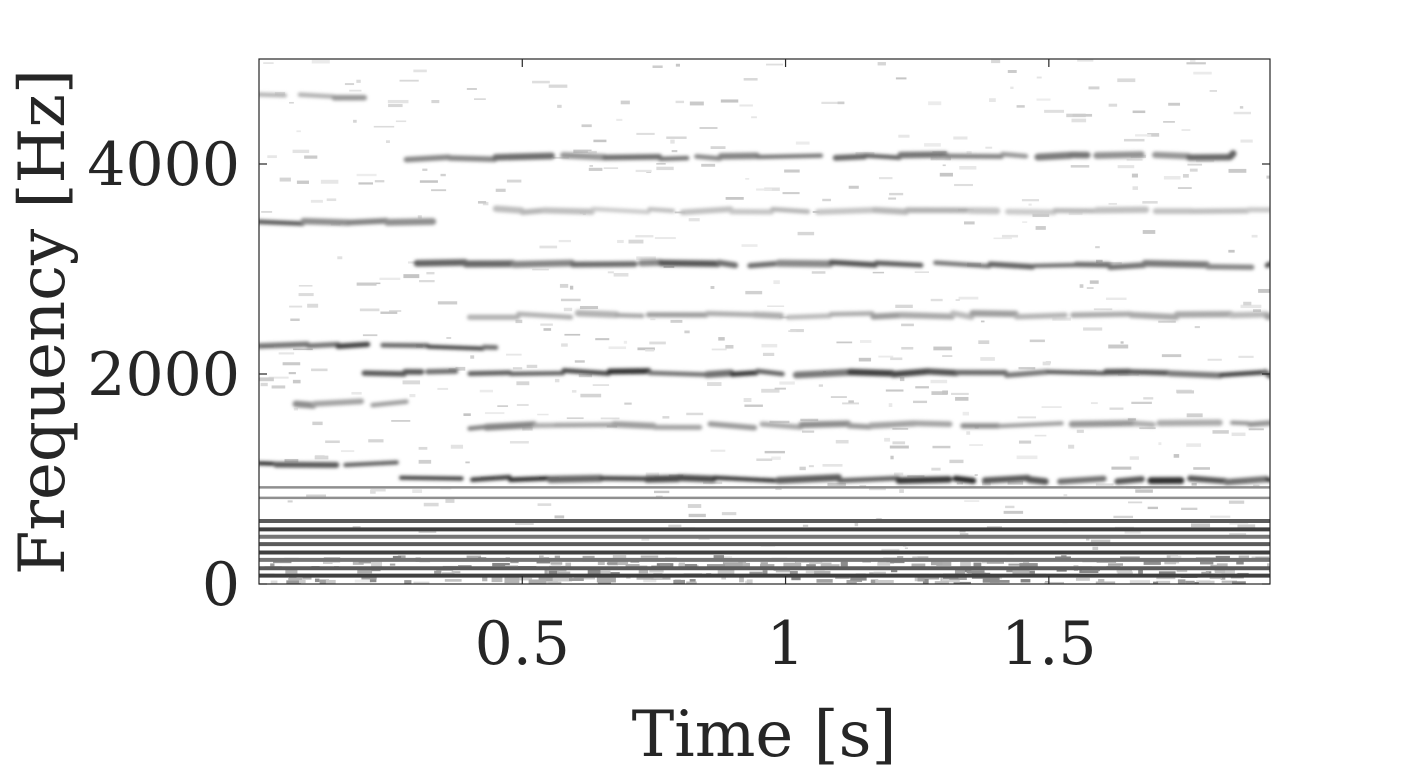 The image size is (1406, 781). Describe the element at coordinates (221, 585) in the screenshot. I see `y-tick-label: 0` at that location.